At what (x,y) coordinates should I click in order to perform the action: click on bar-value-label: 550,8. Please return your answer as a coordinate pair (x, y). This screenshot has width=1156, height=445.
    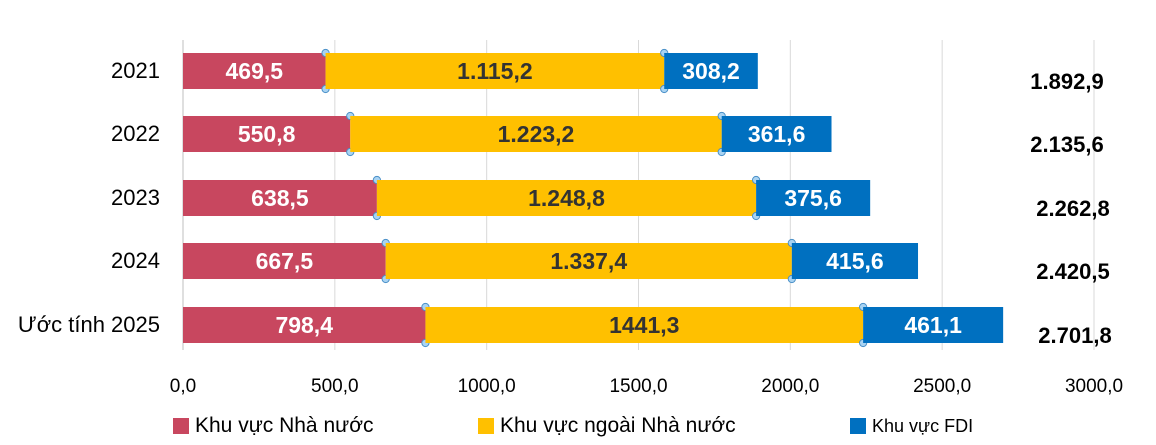
    Looking at the image, I should click on (267, 134).